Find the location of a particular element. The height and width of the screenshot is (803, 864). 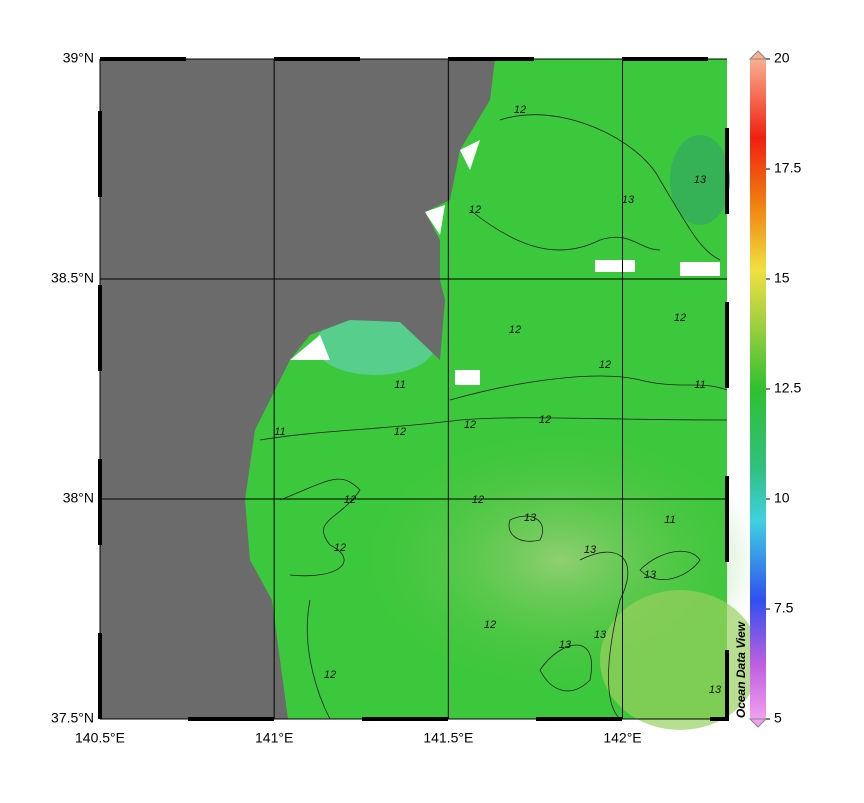

x-tick-label: 142°E is located at coordinates (622, 738).